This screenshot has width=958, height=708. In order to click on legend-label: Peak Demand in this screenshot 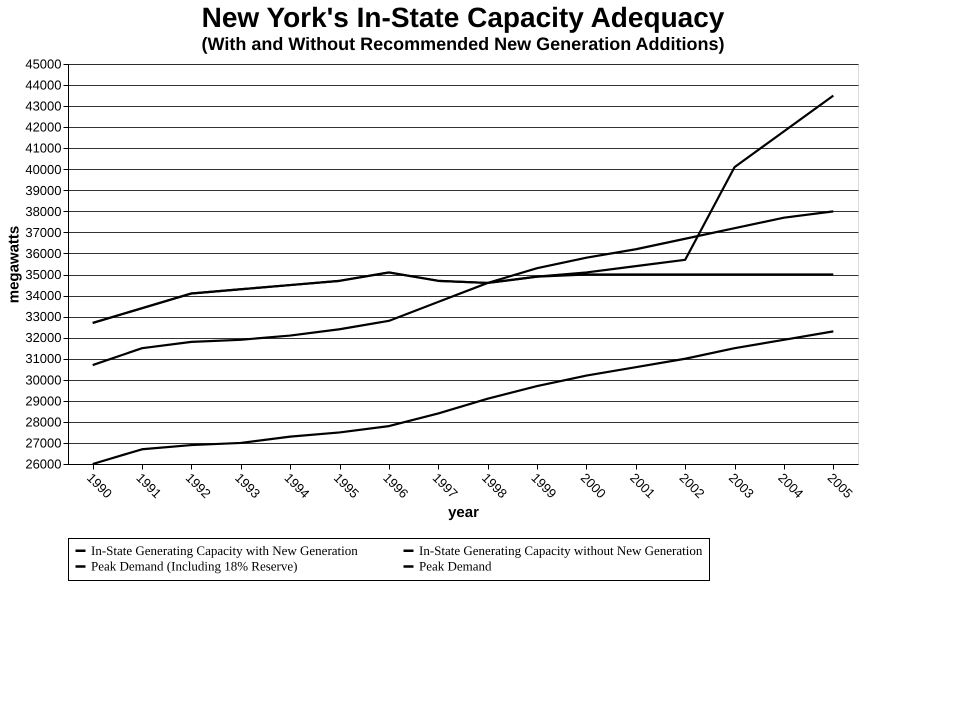, I will do `click(455, 566)`.